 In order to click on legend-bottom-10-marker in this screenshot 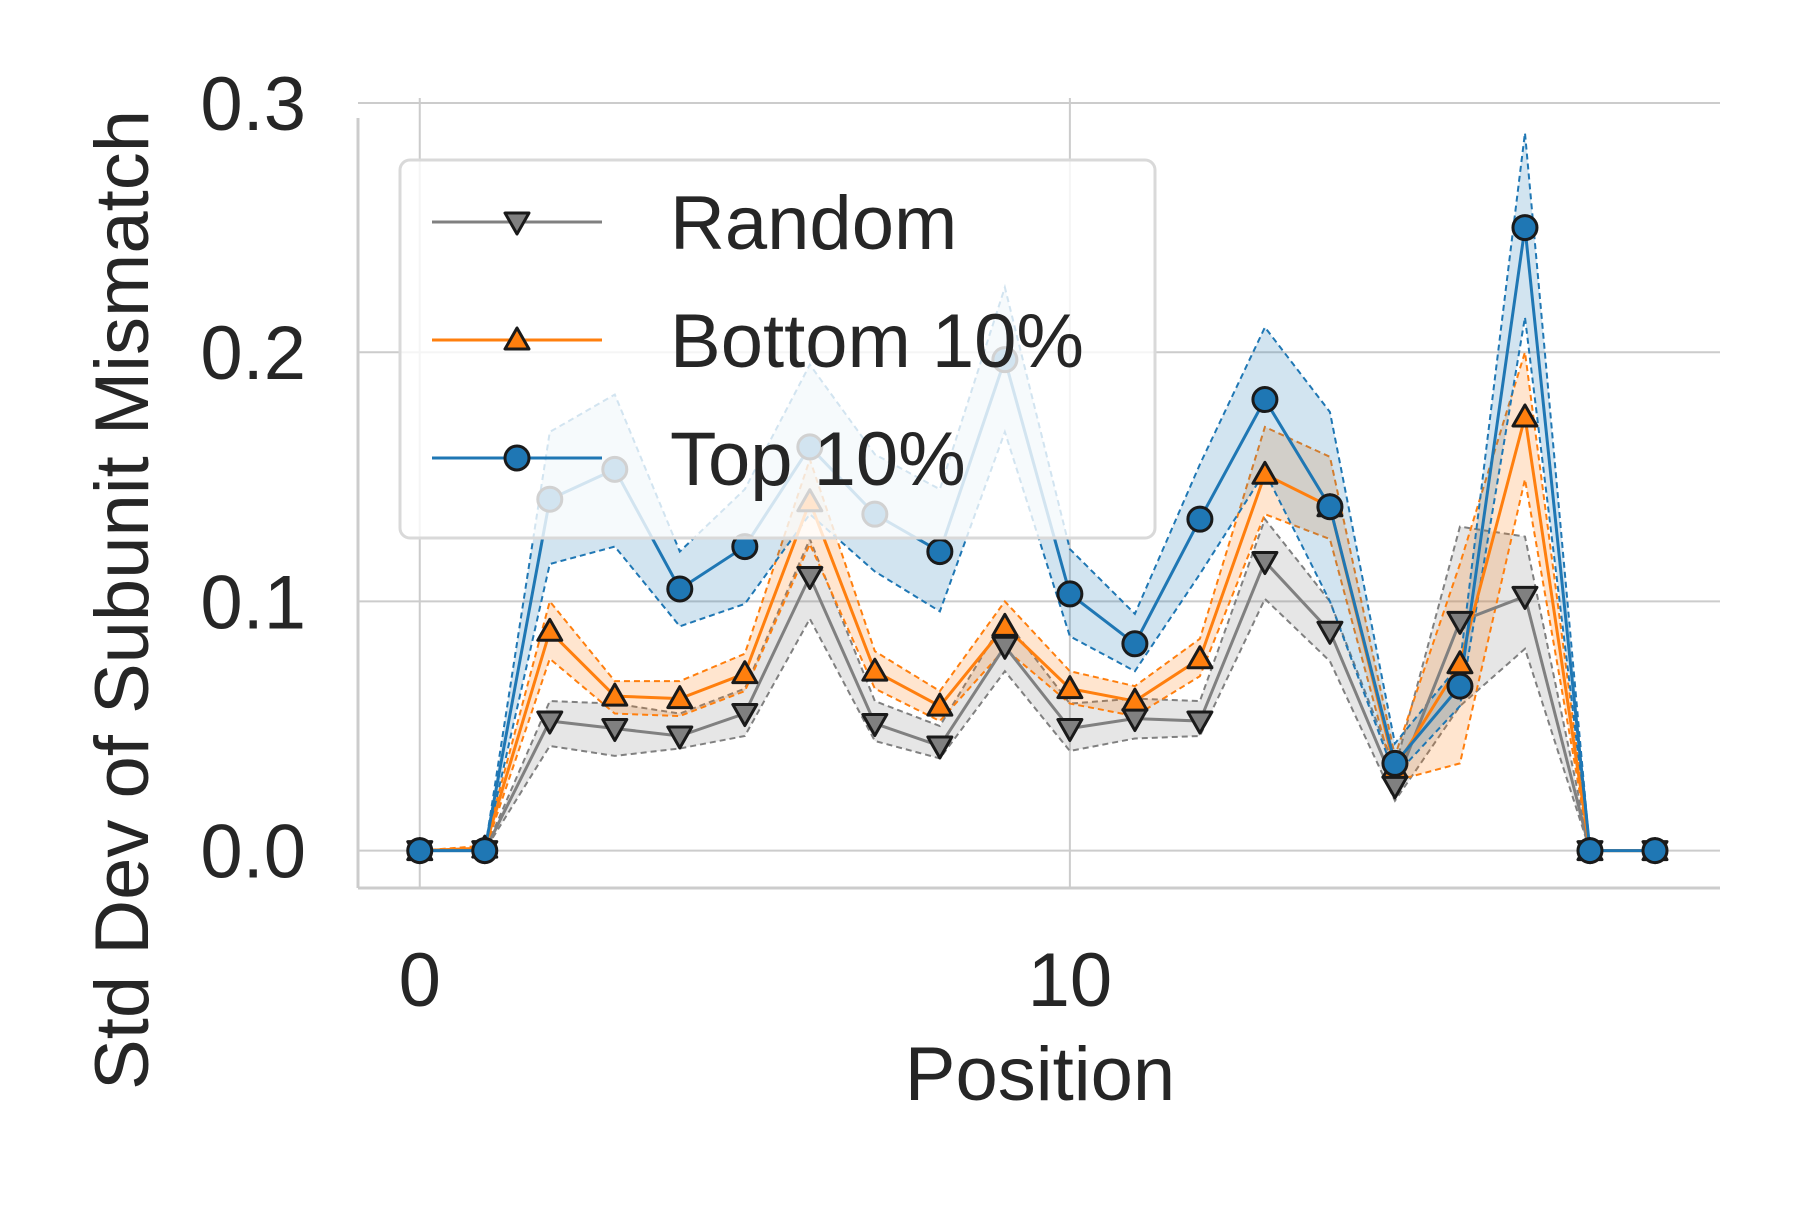, I will do `click(517, 338)`.